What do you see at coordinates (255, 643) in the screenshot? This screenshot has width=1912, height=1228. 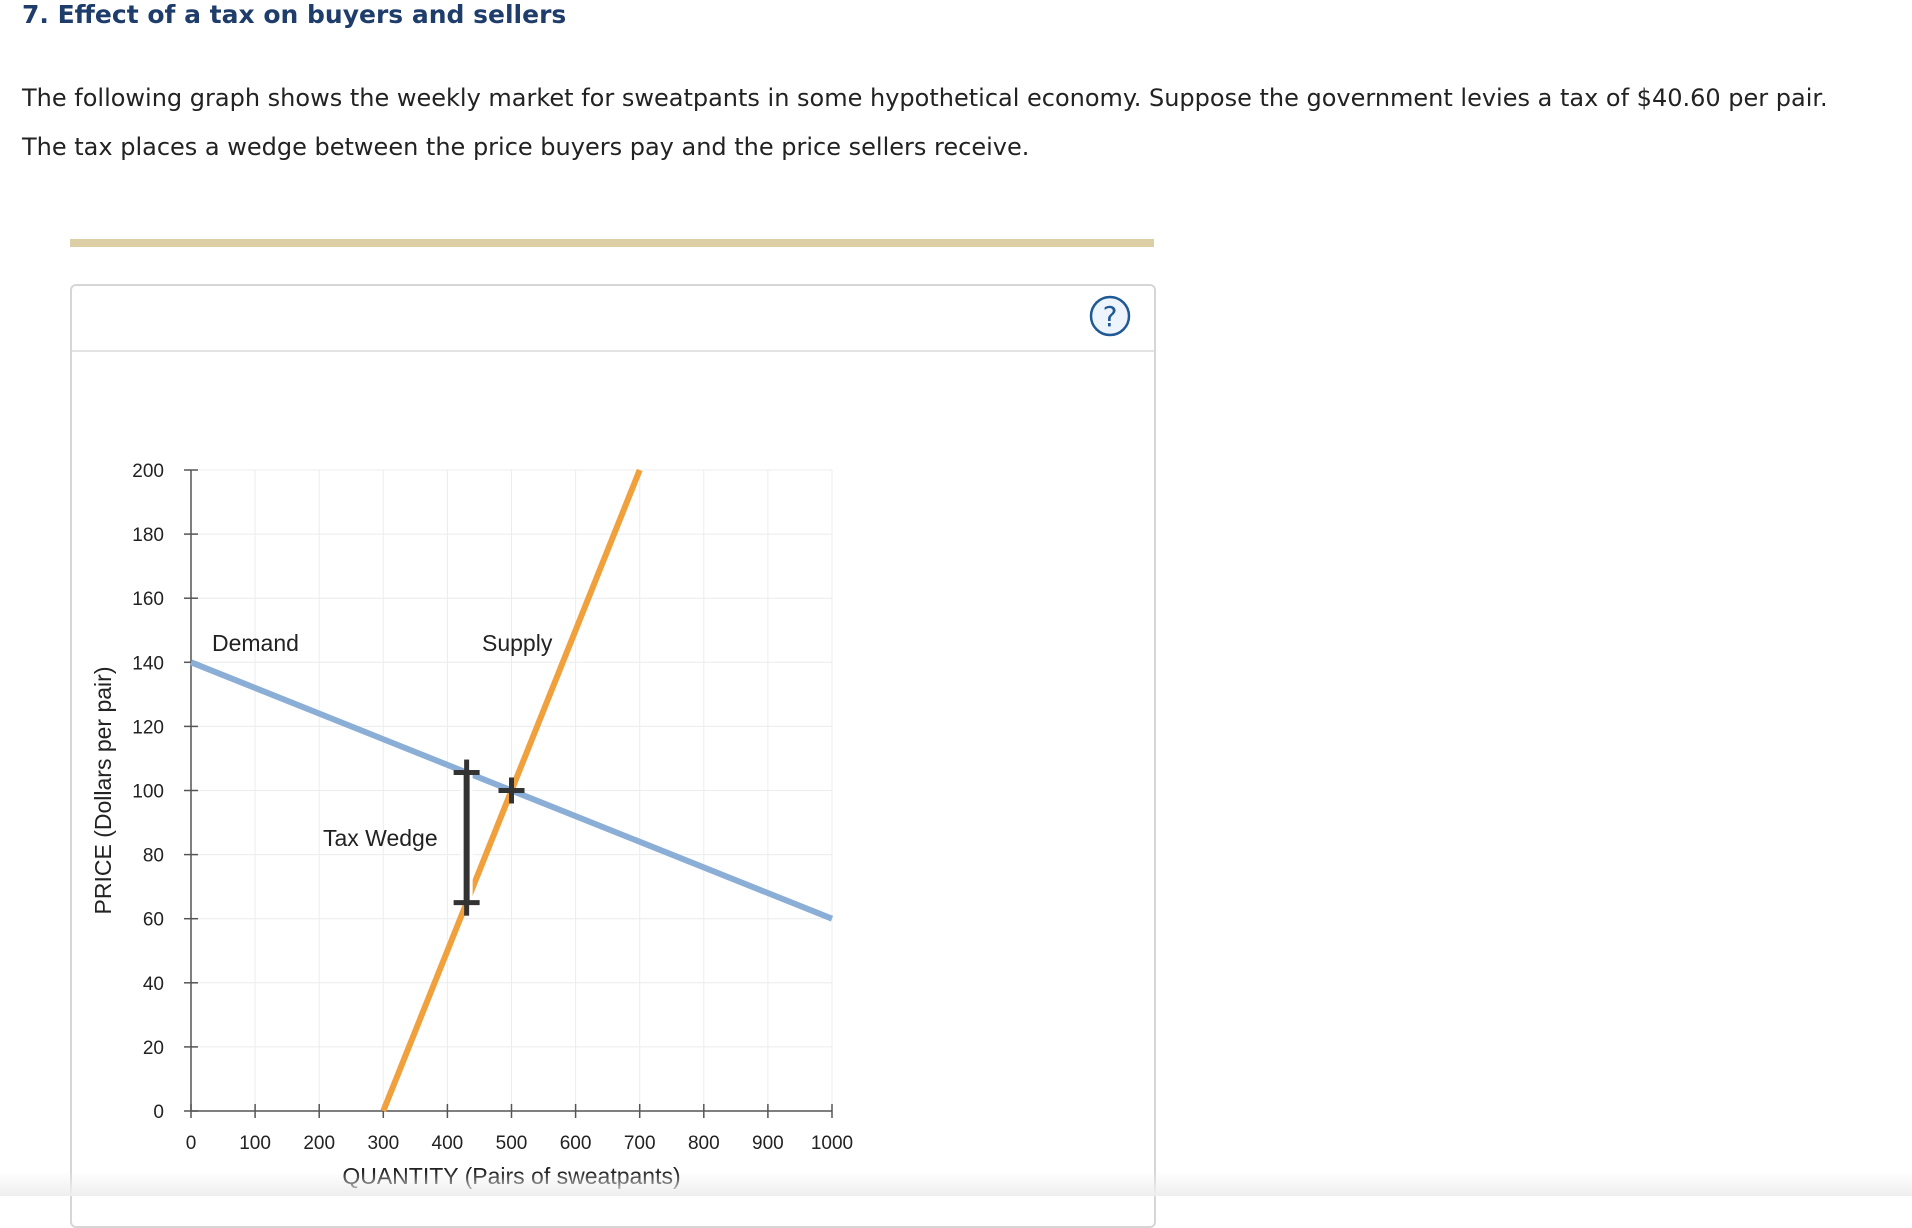 I see `series-label-demand: Demand` at bounding box center [255, 643].